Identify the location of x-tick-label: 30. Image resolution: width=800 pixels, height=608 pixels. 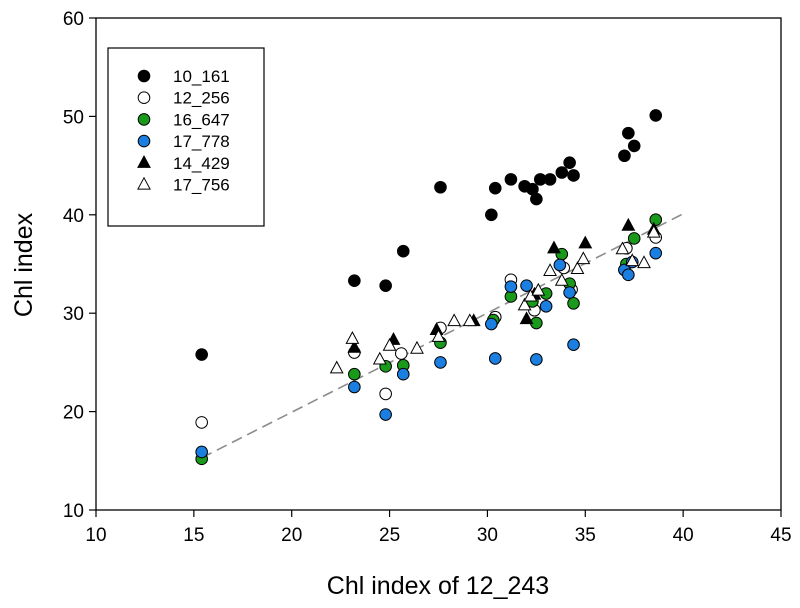
(487, 535).